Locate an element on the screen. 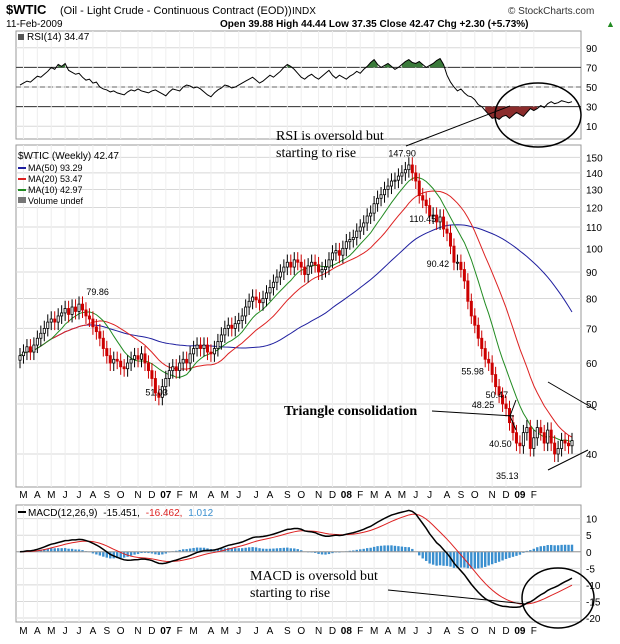  price-tick-label: 90 is located at coordinates (592, 273).